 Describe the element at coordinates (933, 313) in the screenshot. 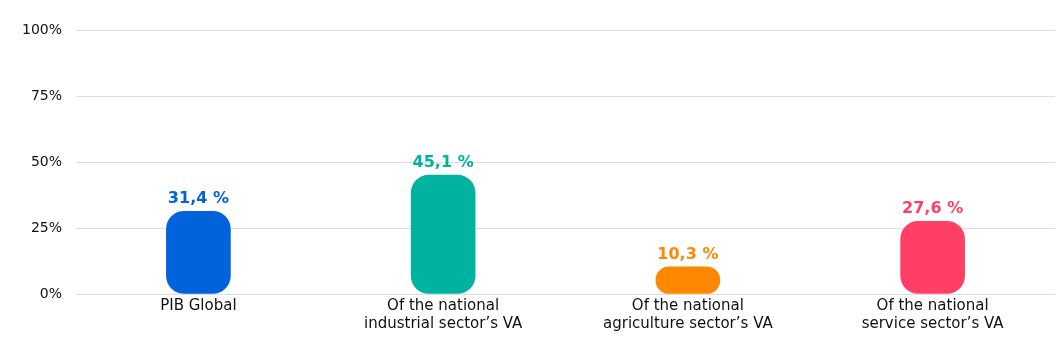

I see `x-tick-label: Of the national service sector’s VA` at that location.